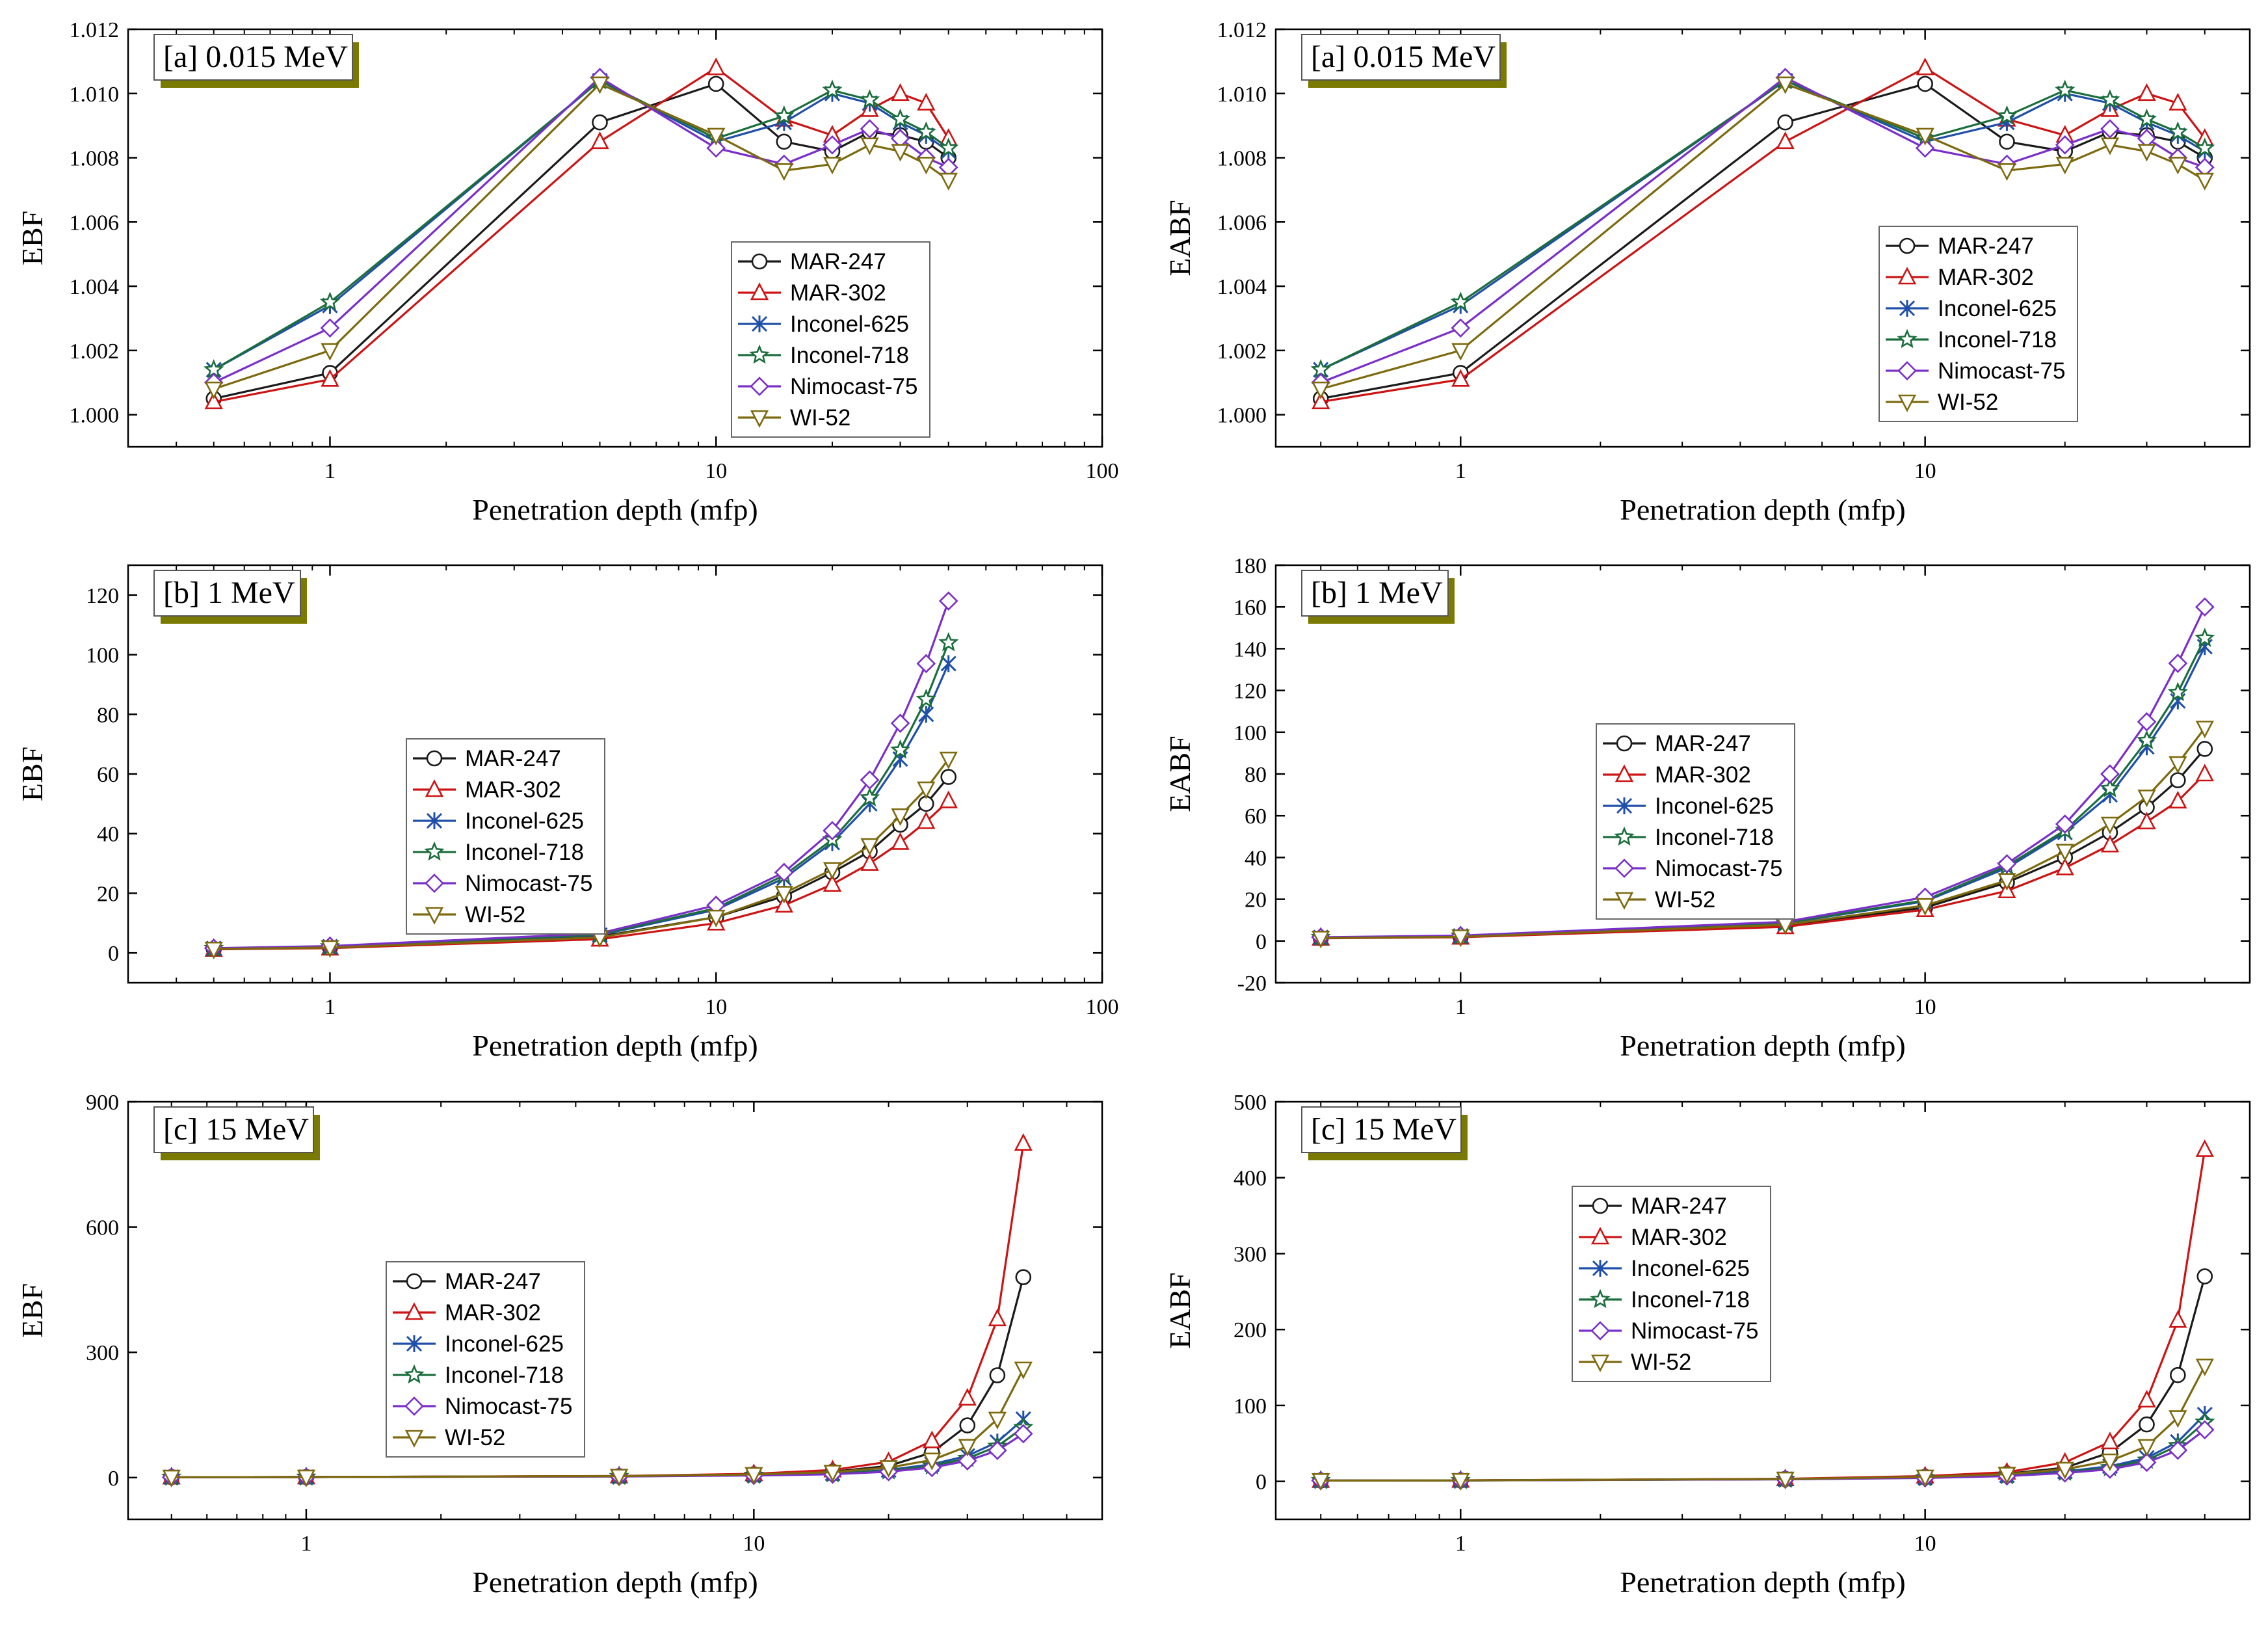 The height and width of the screenshot is (1626, 2268). Describe the element at coordinates (108, 835) in the screenshot. I see `y-tick-label: 40` at that location.